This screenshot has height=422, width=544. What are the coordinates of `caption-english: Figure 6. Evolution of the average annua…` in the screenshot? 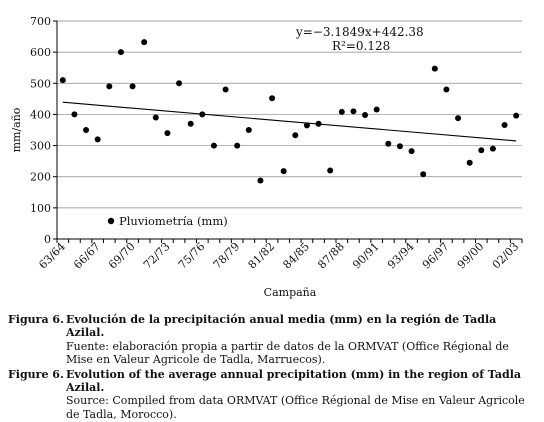 It's located at (272, 395).